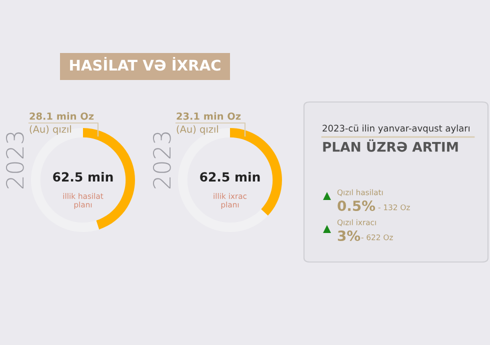 This screenshot has width=490, height=345. I want to click on text: 28.1 min Oz, so click(62, 116).